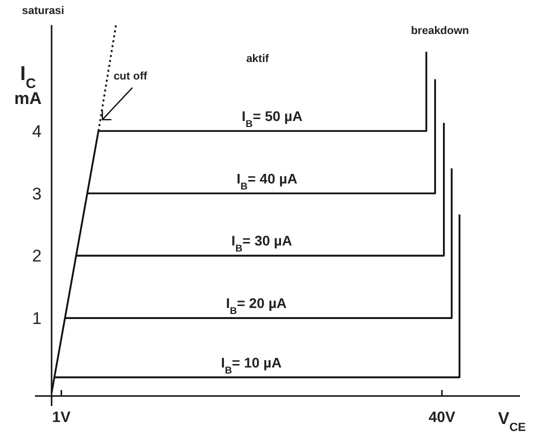 The width and height of the screenshot is (542, 434). What do you see at coordinates (251, 365) in the screenshot?
I see `series-label: I$_{B}$= 10 µA` at bounding box center [251, 365].